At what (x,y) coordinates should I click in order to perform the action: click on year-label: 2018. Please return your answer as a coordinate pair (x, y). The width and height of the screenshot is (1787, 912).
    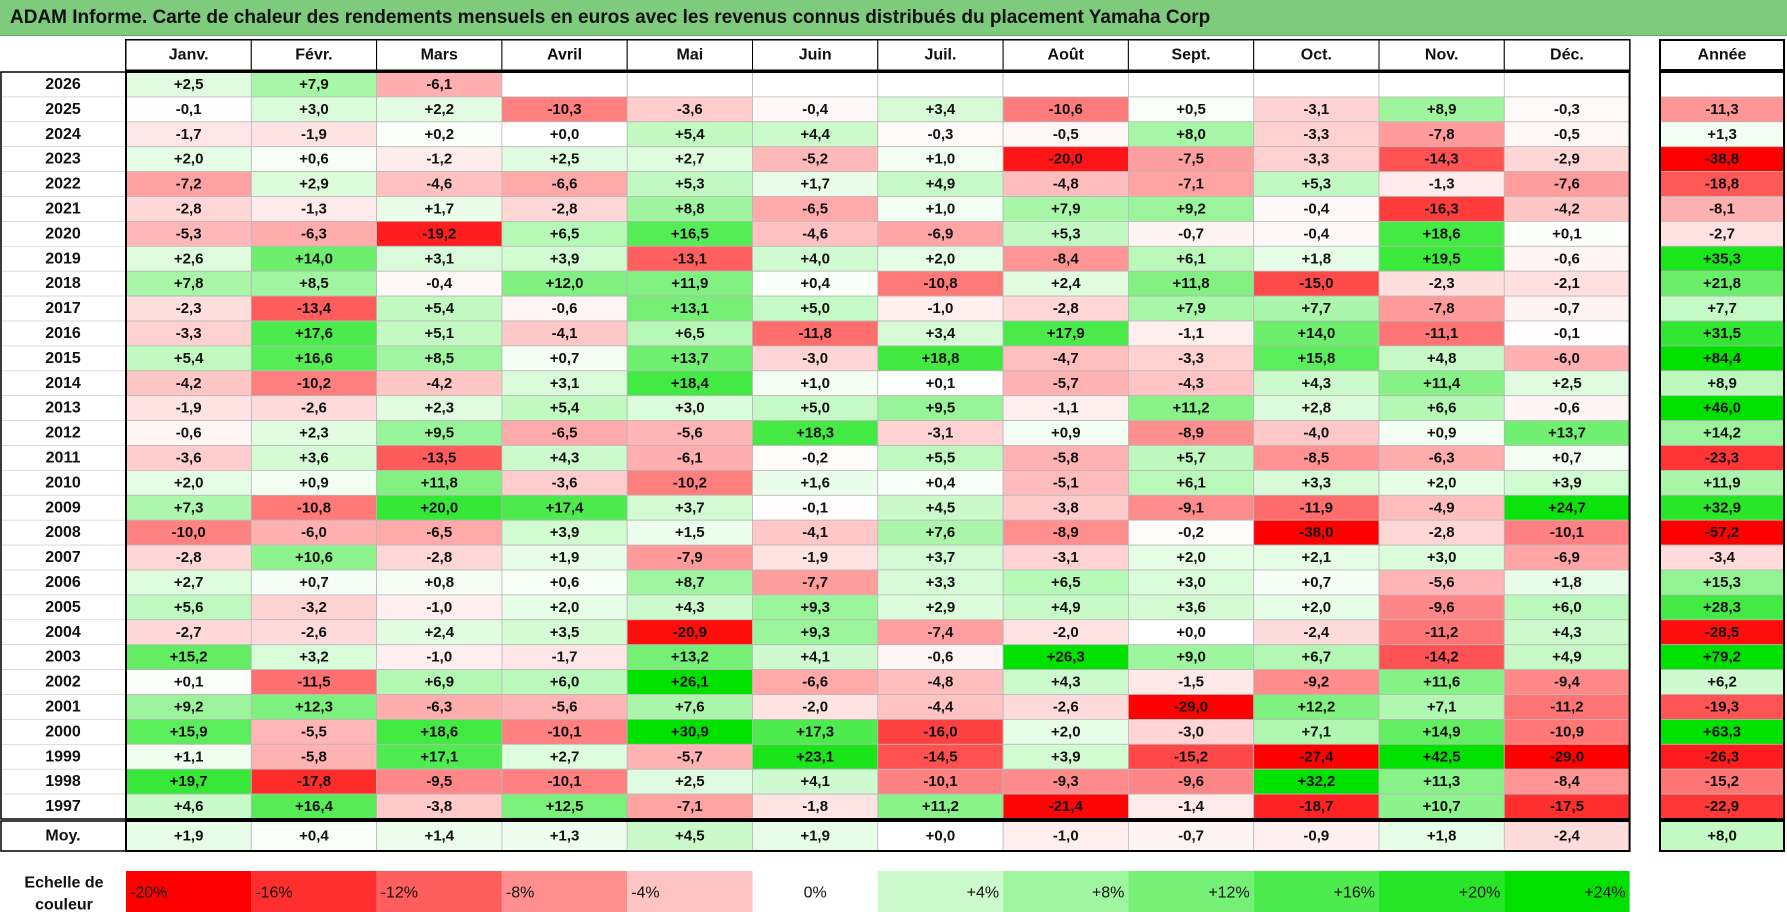
    Looking at the image, I should click on (63, 283).